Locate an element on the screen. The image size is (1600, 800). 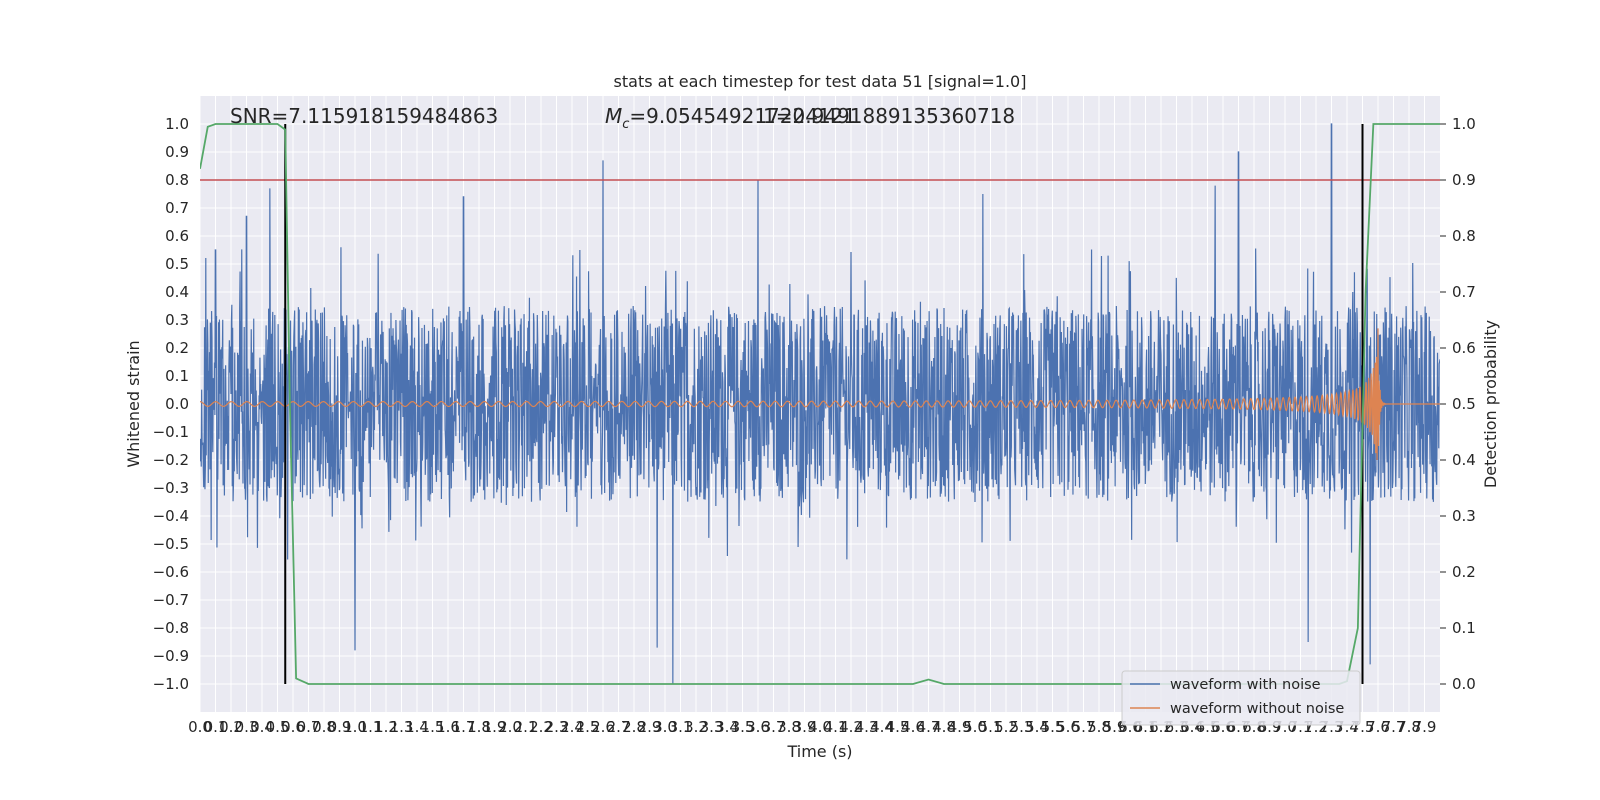
y-tick-label: −0.7 is located at coordinates (171, 600).